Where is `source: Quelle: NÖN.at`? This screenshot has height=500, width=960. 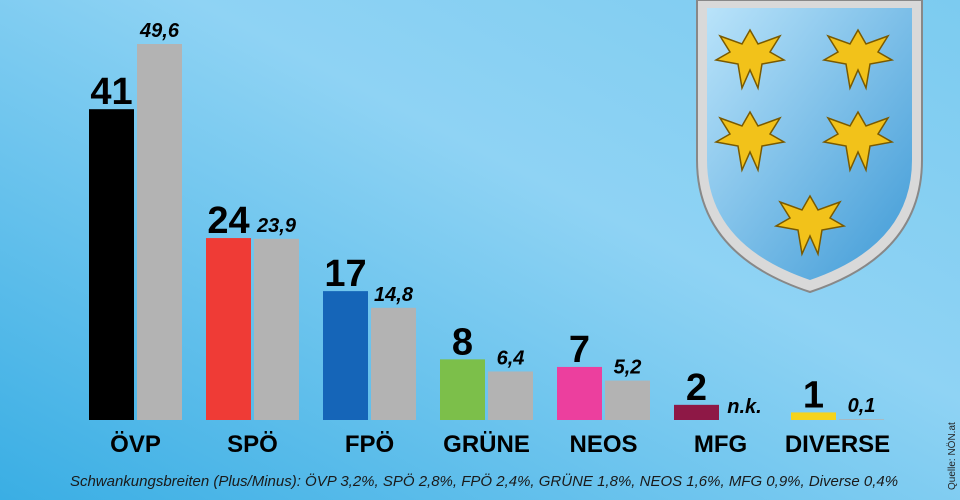
source: Quelle: NÖN.at is located at coordinates (952, 456).